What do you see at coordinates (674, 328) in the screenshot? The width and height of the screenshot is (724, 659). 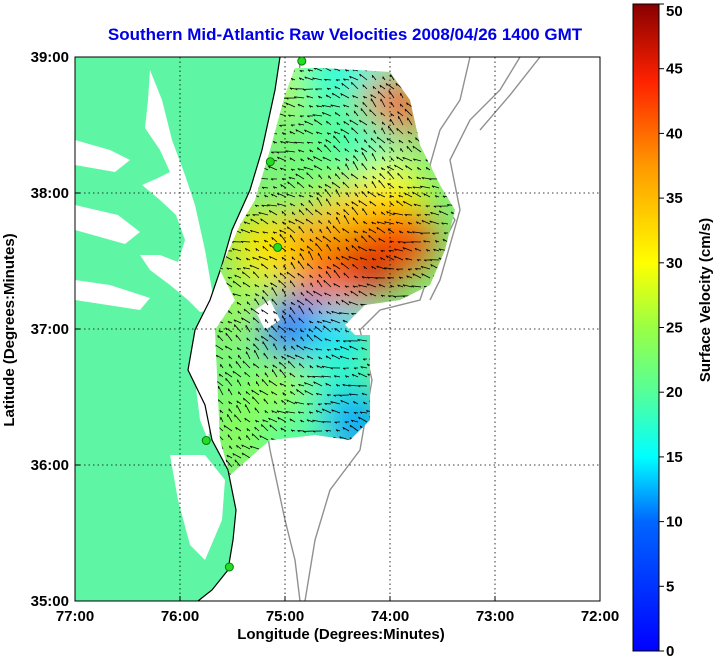 I see `colorbar-tick-label: 25` at bounding box center [674, 328].